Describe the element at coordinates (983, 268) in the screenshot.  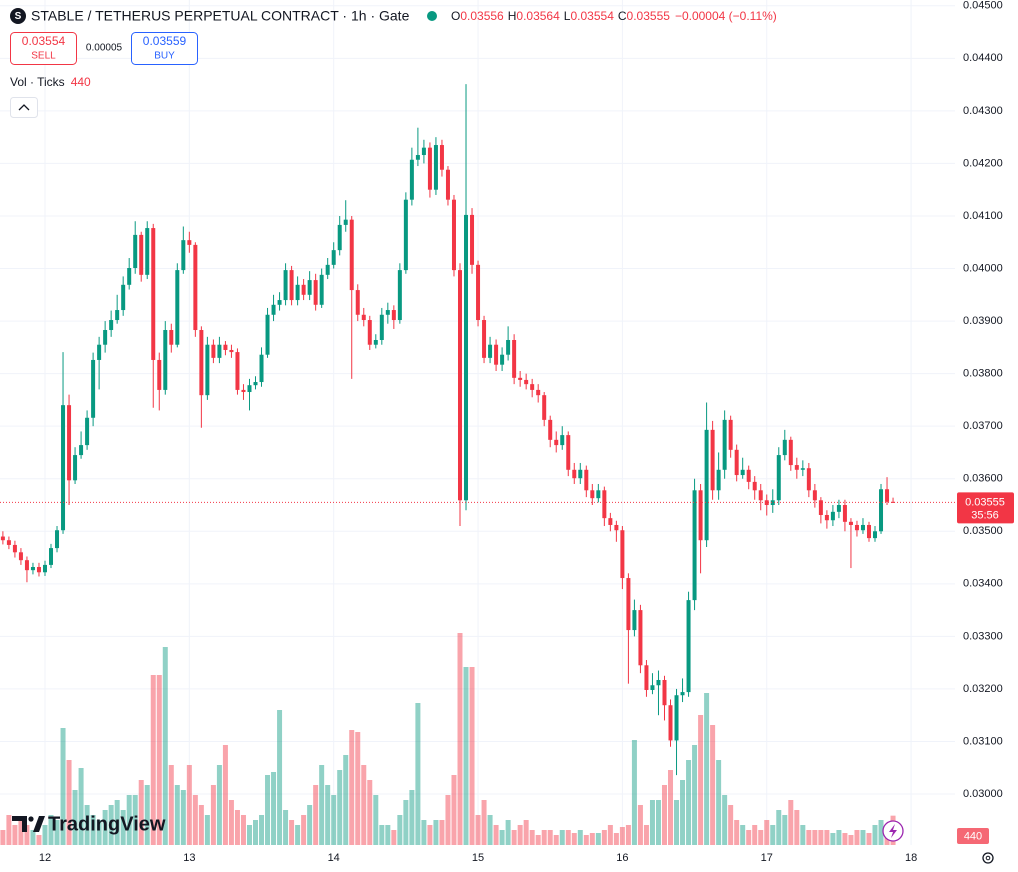
I see `y-tick-label: 0.04000` at that location.